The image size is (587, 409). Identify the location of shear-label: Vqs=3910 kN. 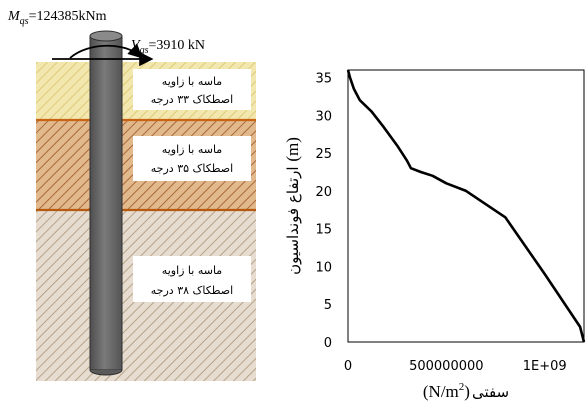
(168, 47).